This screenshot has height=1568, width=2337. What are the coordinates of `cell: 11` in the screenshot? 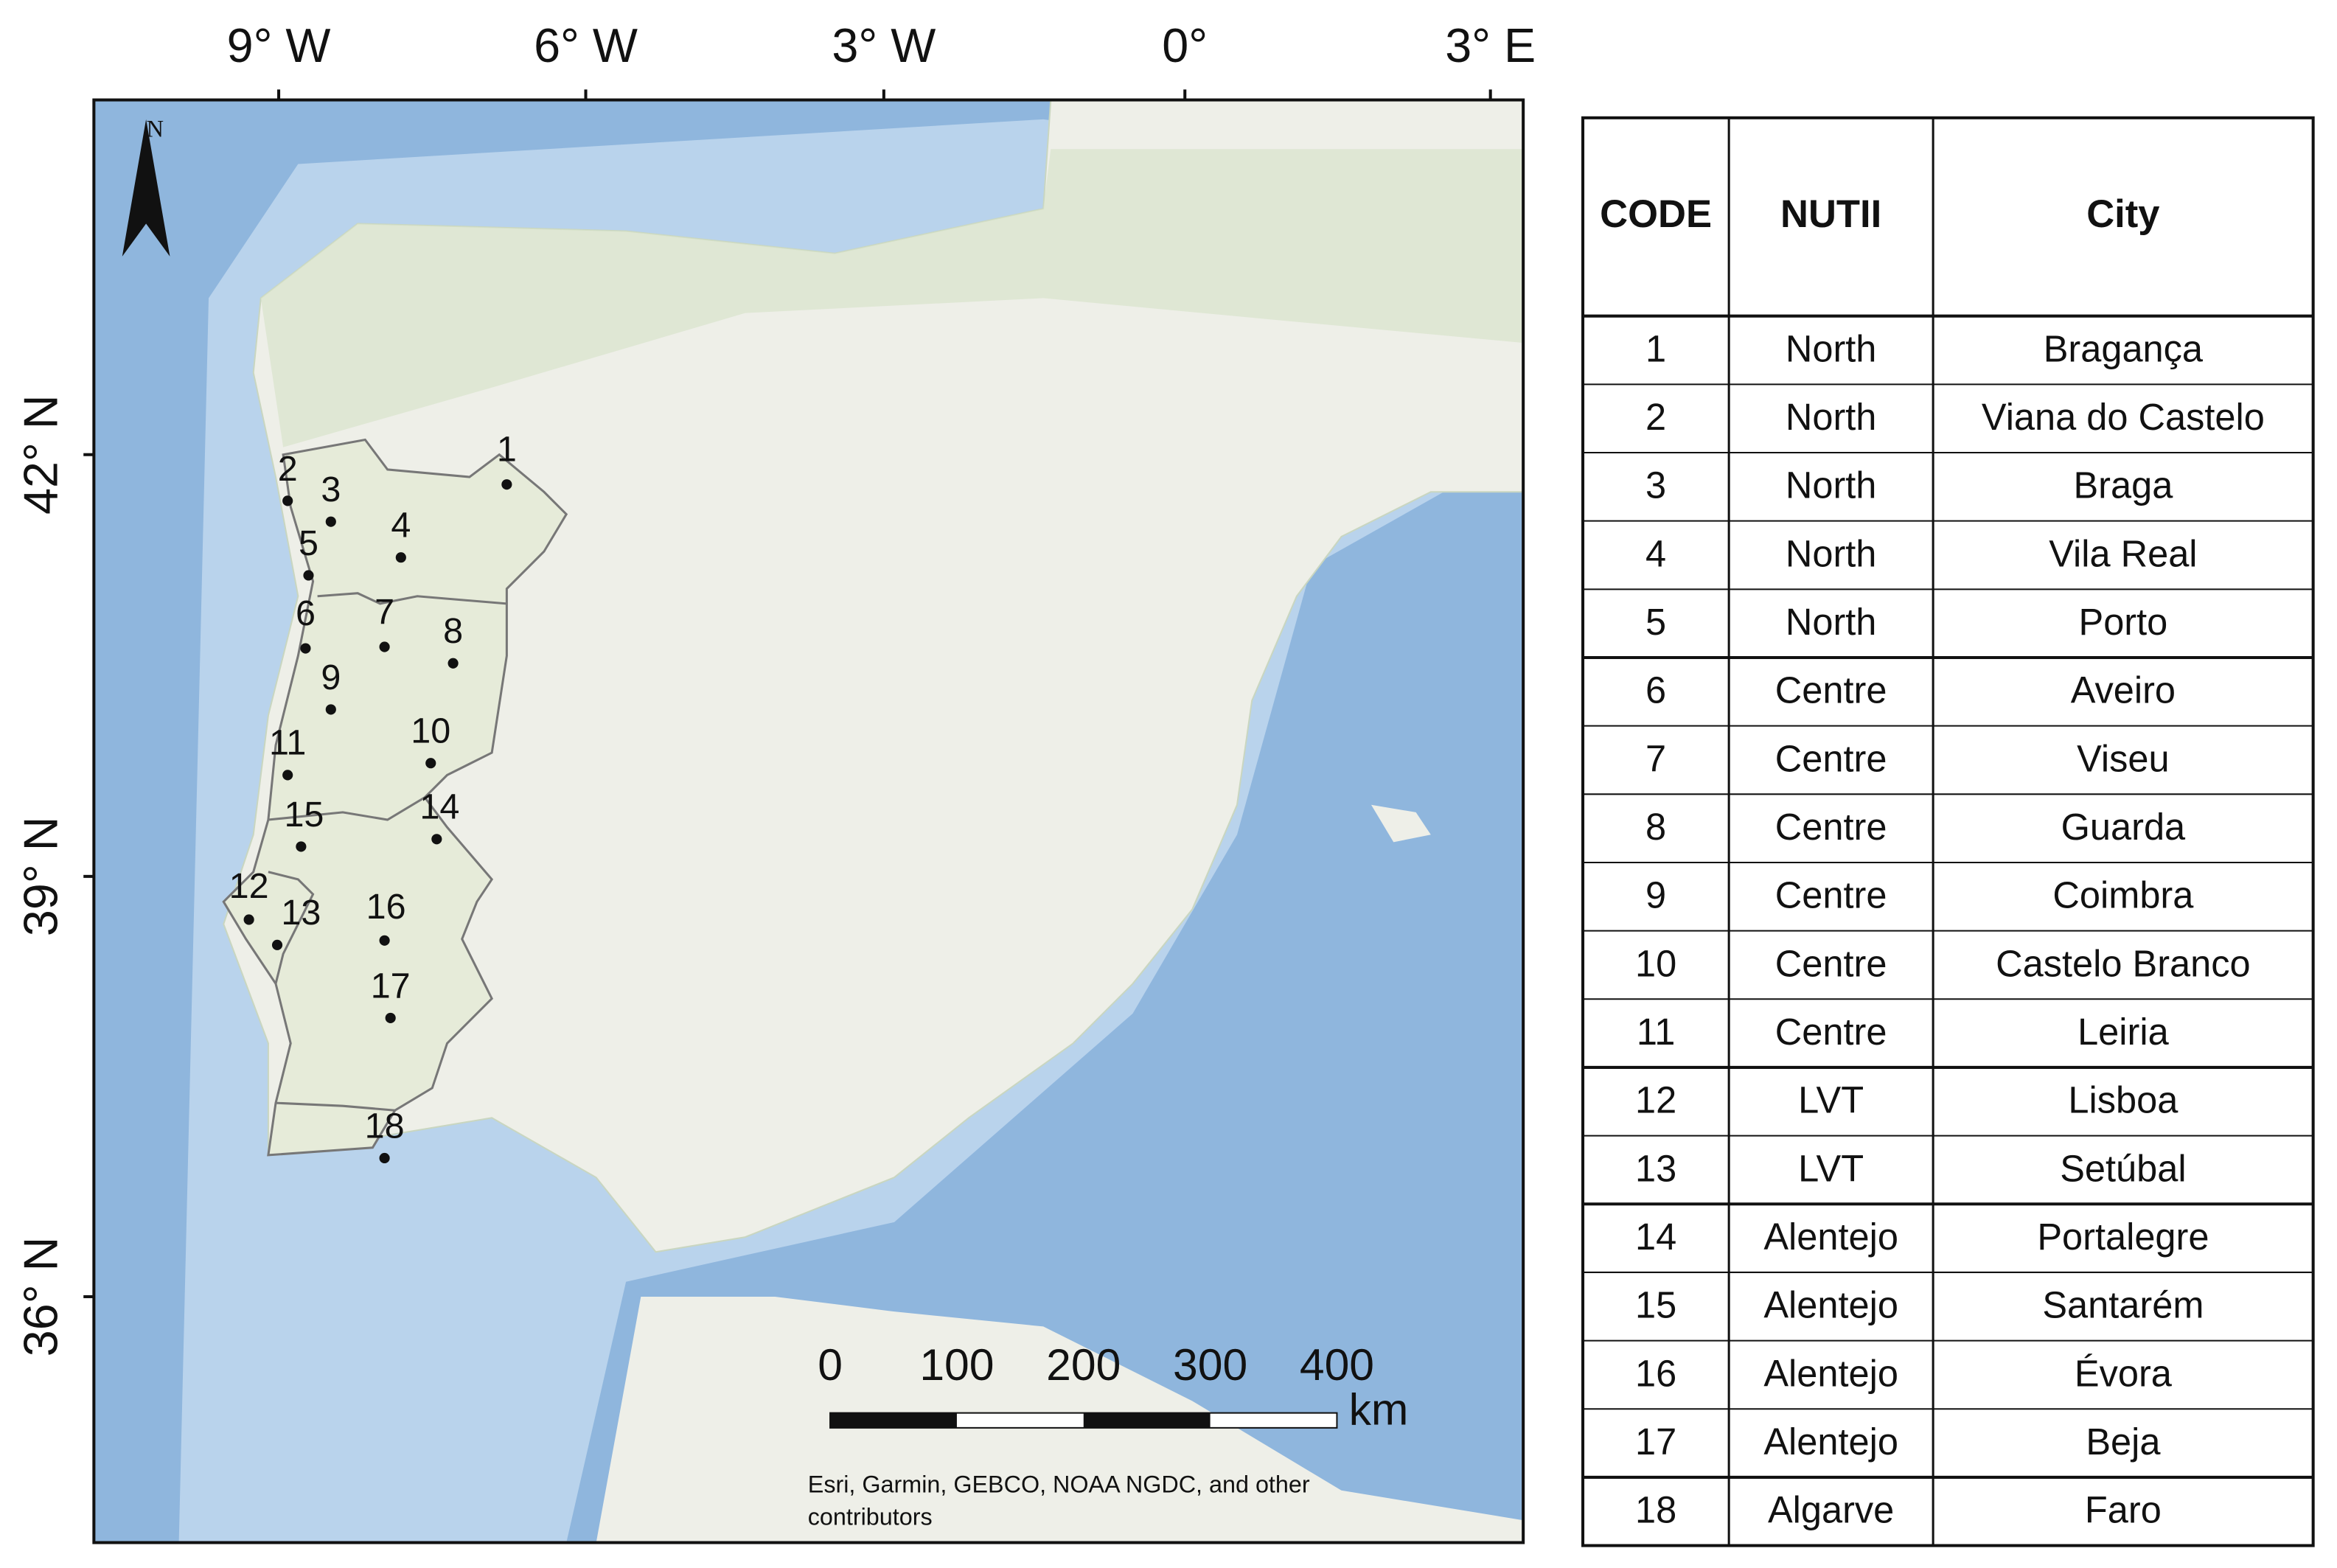 It's located at (1656, 1032).